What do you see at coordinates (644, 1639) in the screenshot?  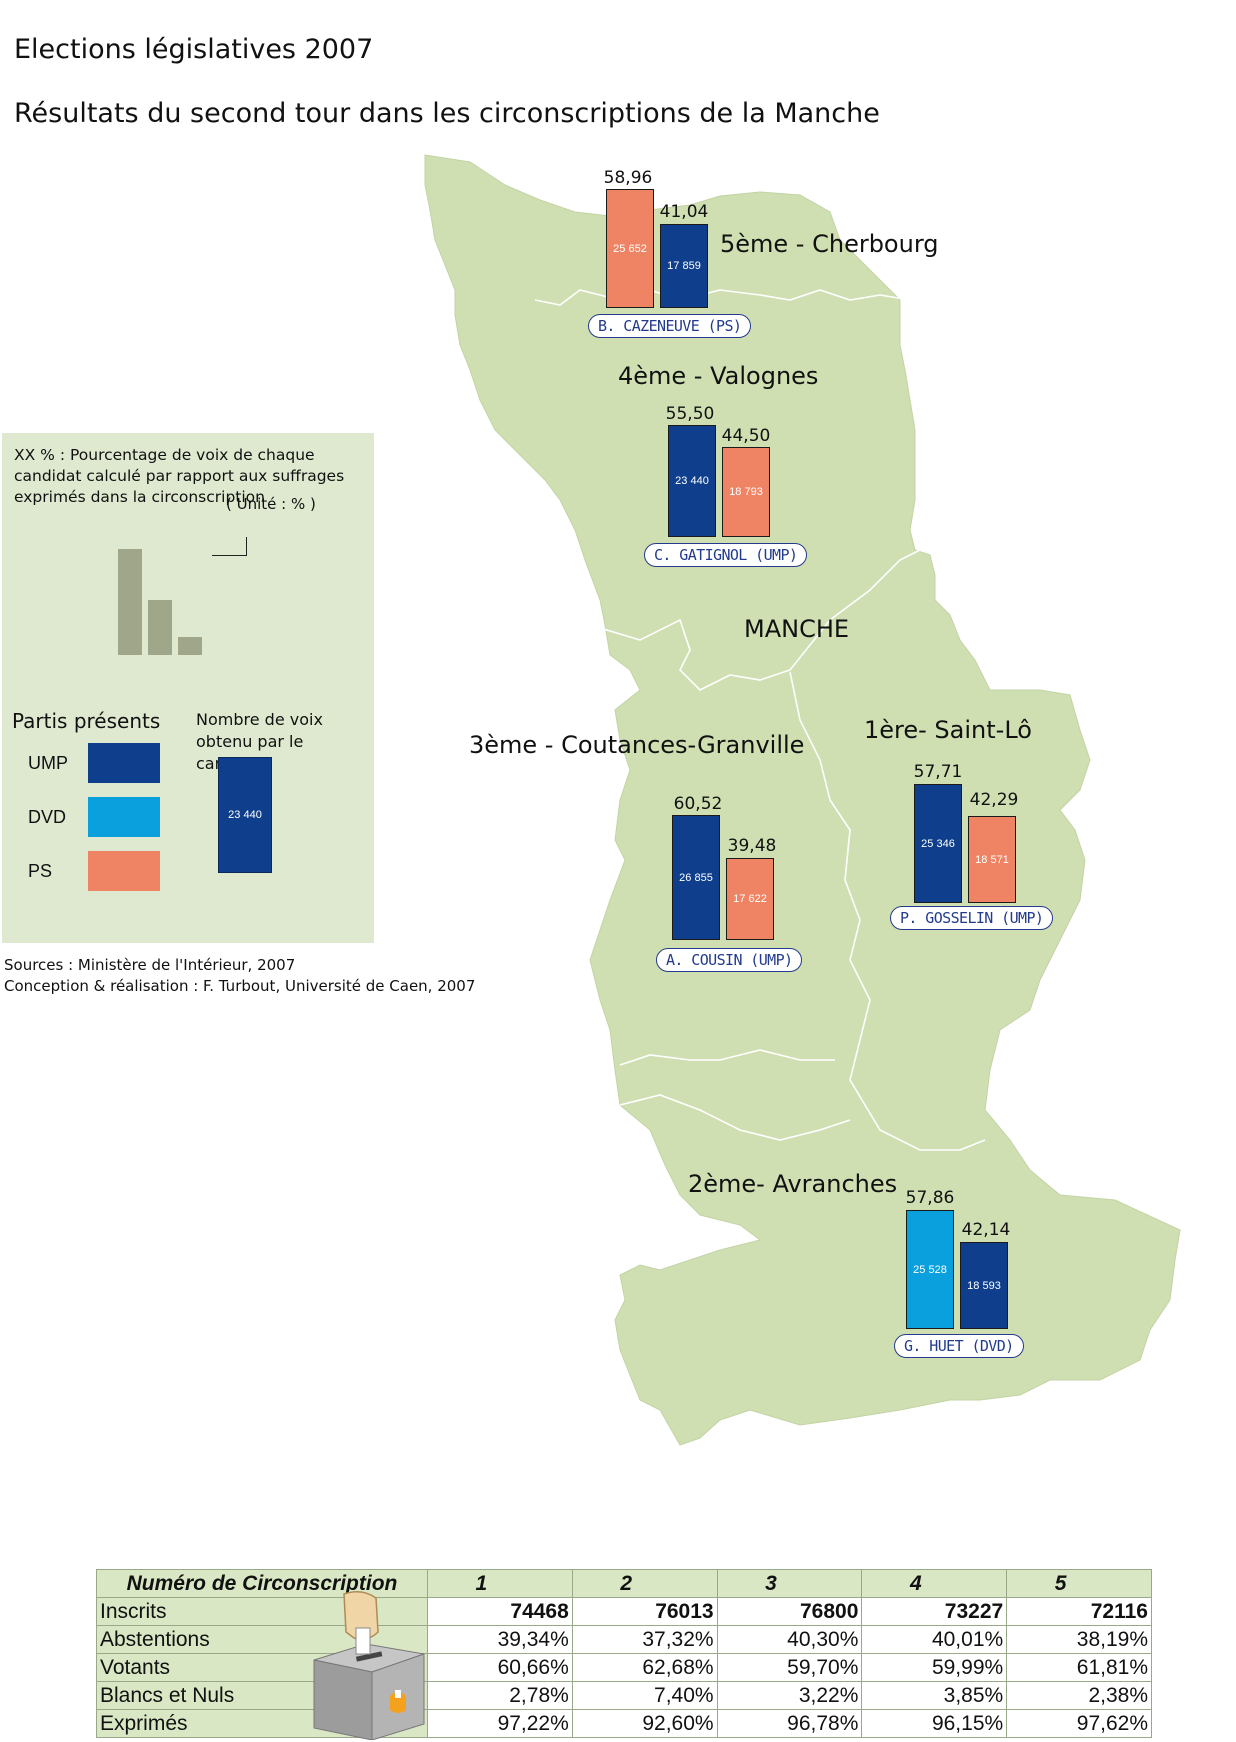 I see `cell: 37,32%` at bounding box center [644, 1639].